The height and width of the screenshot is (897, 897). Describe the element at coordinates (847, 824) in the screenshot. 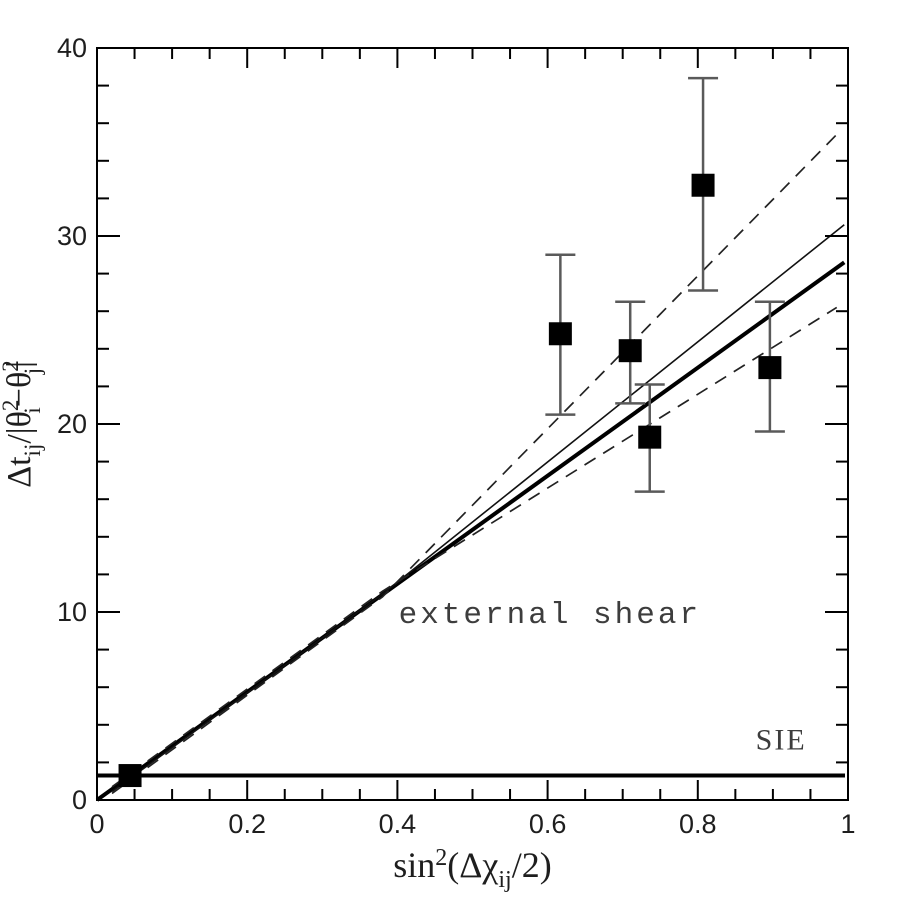

I see `x-tick-label: 1` at that location.